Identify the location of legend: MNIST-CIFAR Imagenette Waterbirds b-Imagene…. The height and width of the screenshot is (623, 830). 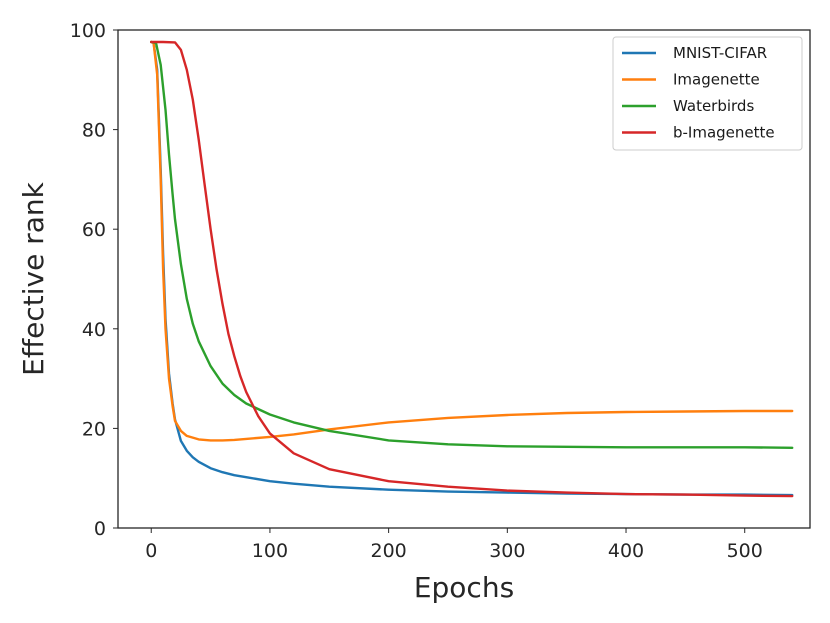
(707, 93).